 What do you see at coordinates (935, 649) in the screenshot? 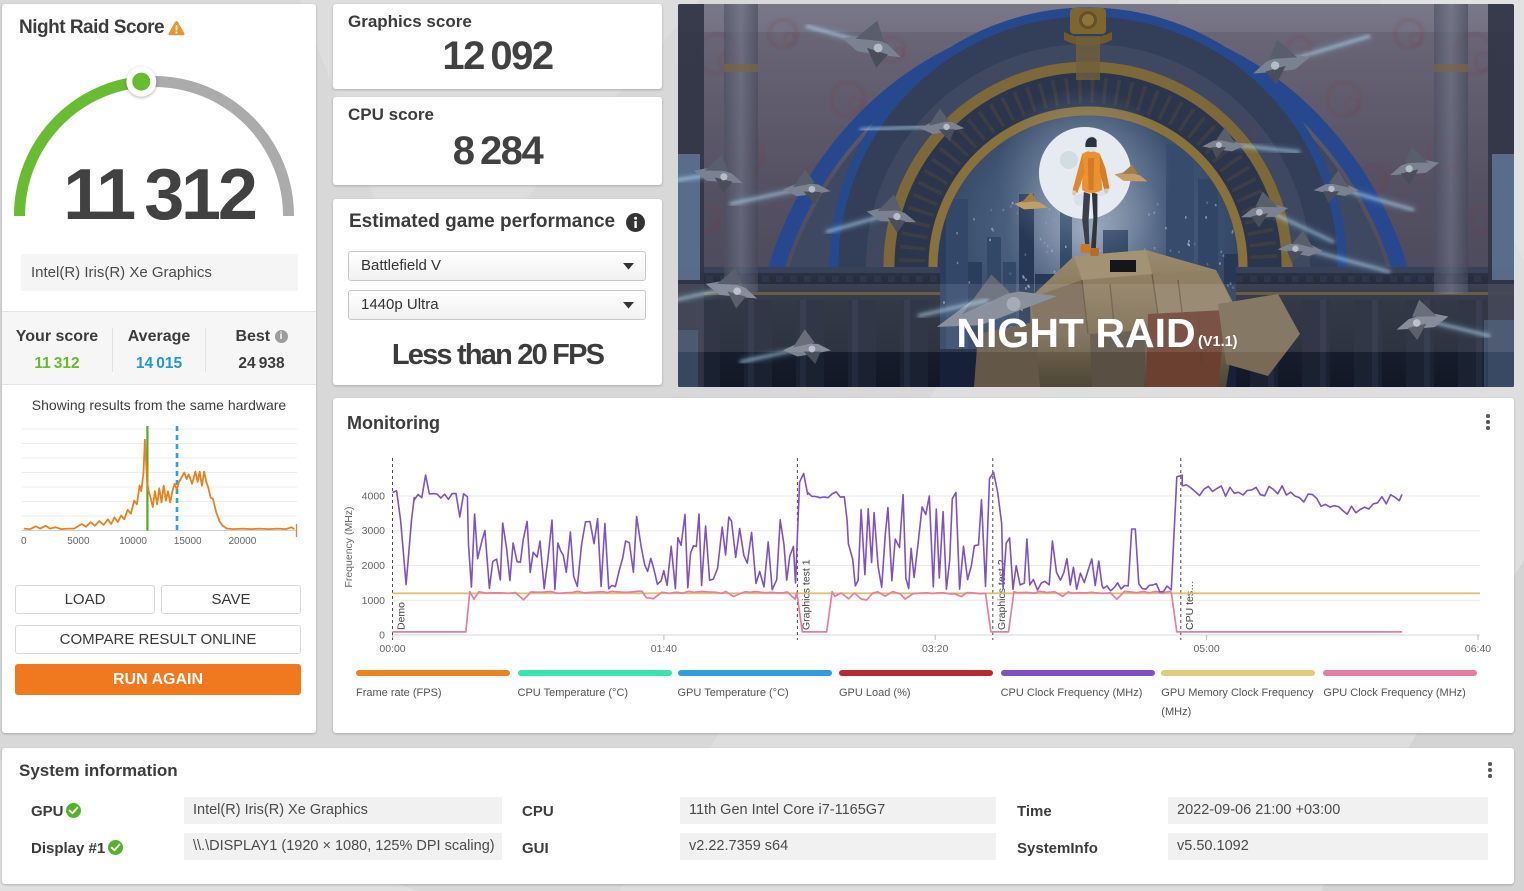
I see `svg-text: 03:20` at bounding box center [935, 649].